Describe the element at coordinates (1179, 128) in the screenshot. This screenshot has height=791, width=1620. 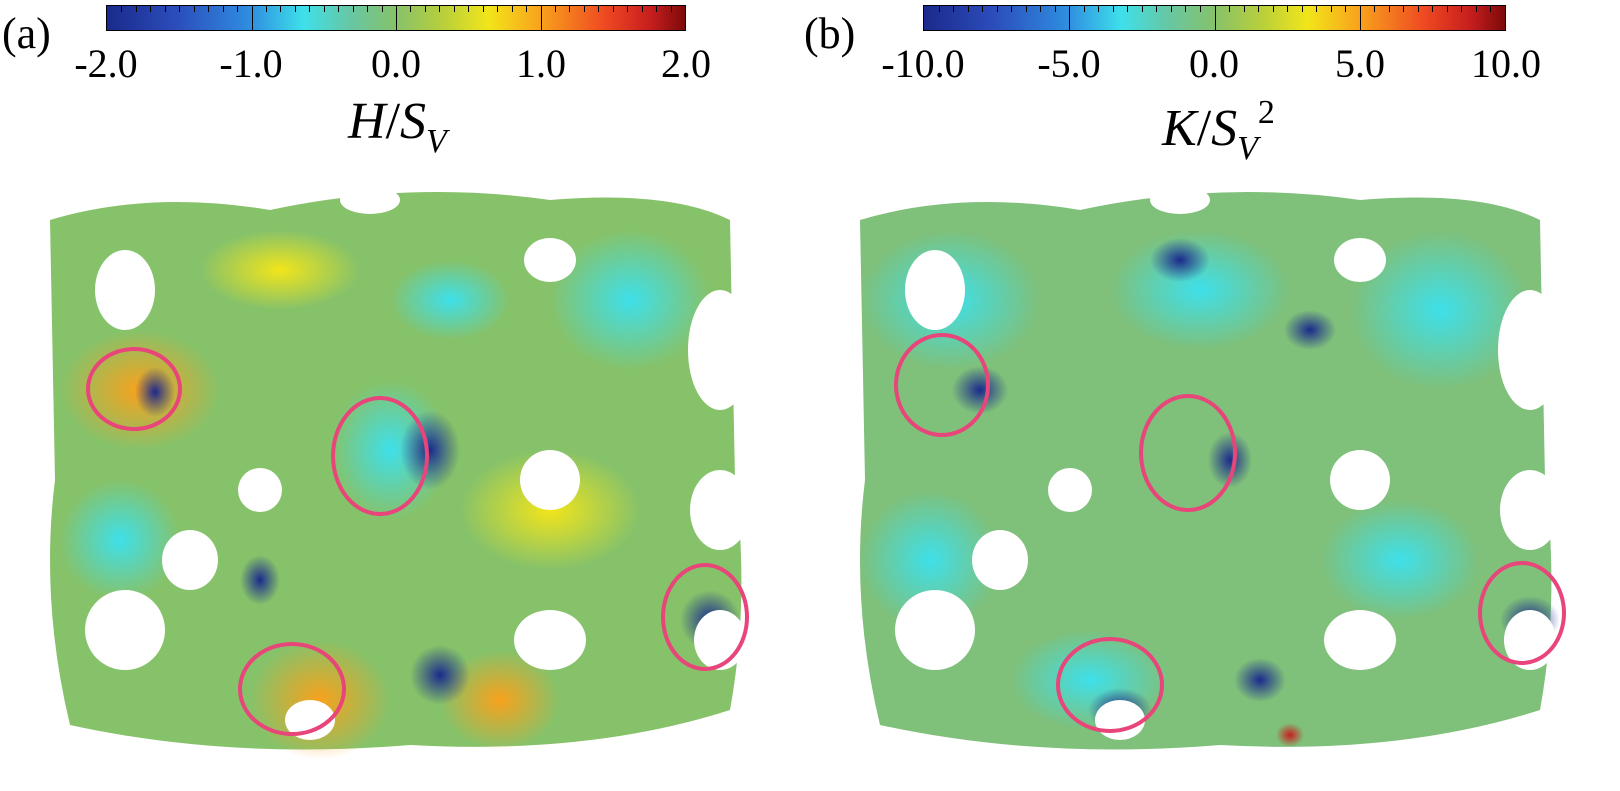
I see `quantity-symbol: K` at that location.